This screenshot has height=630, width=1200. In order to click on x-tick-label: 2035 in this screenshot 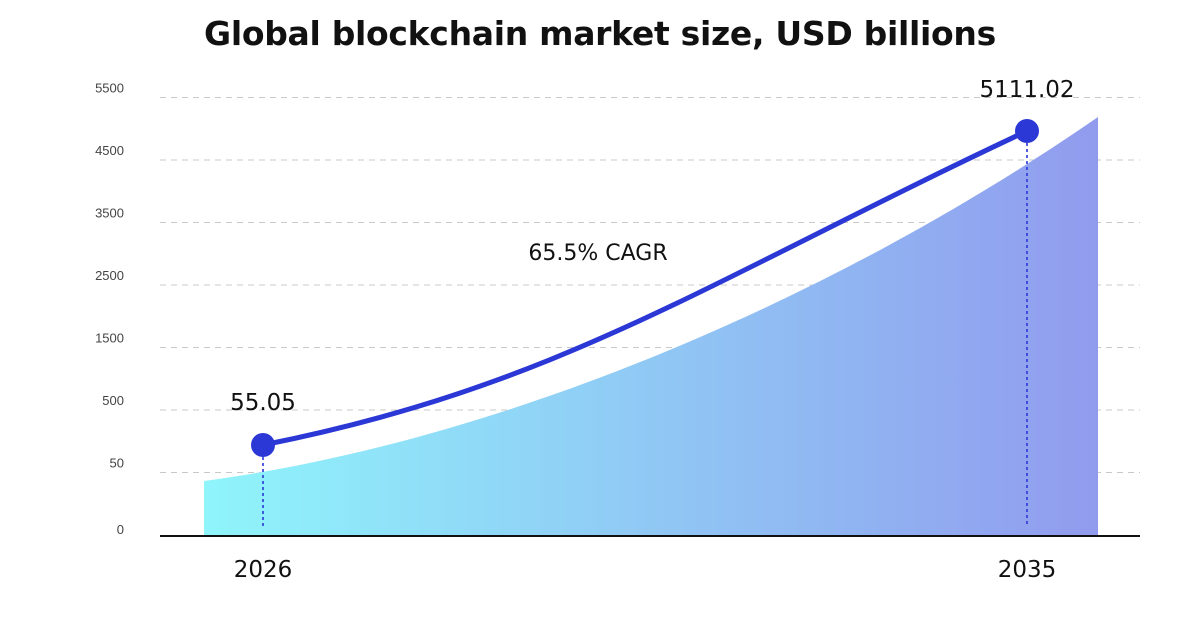, I will do `click(1027, 570)`.